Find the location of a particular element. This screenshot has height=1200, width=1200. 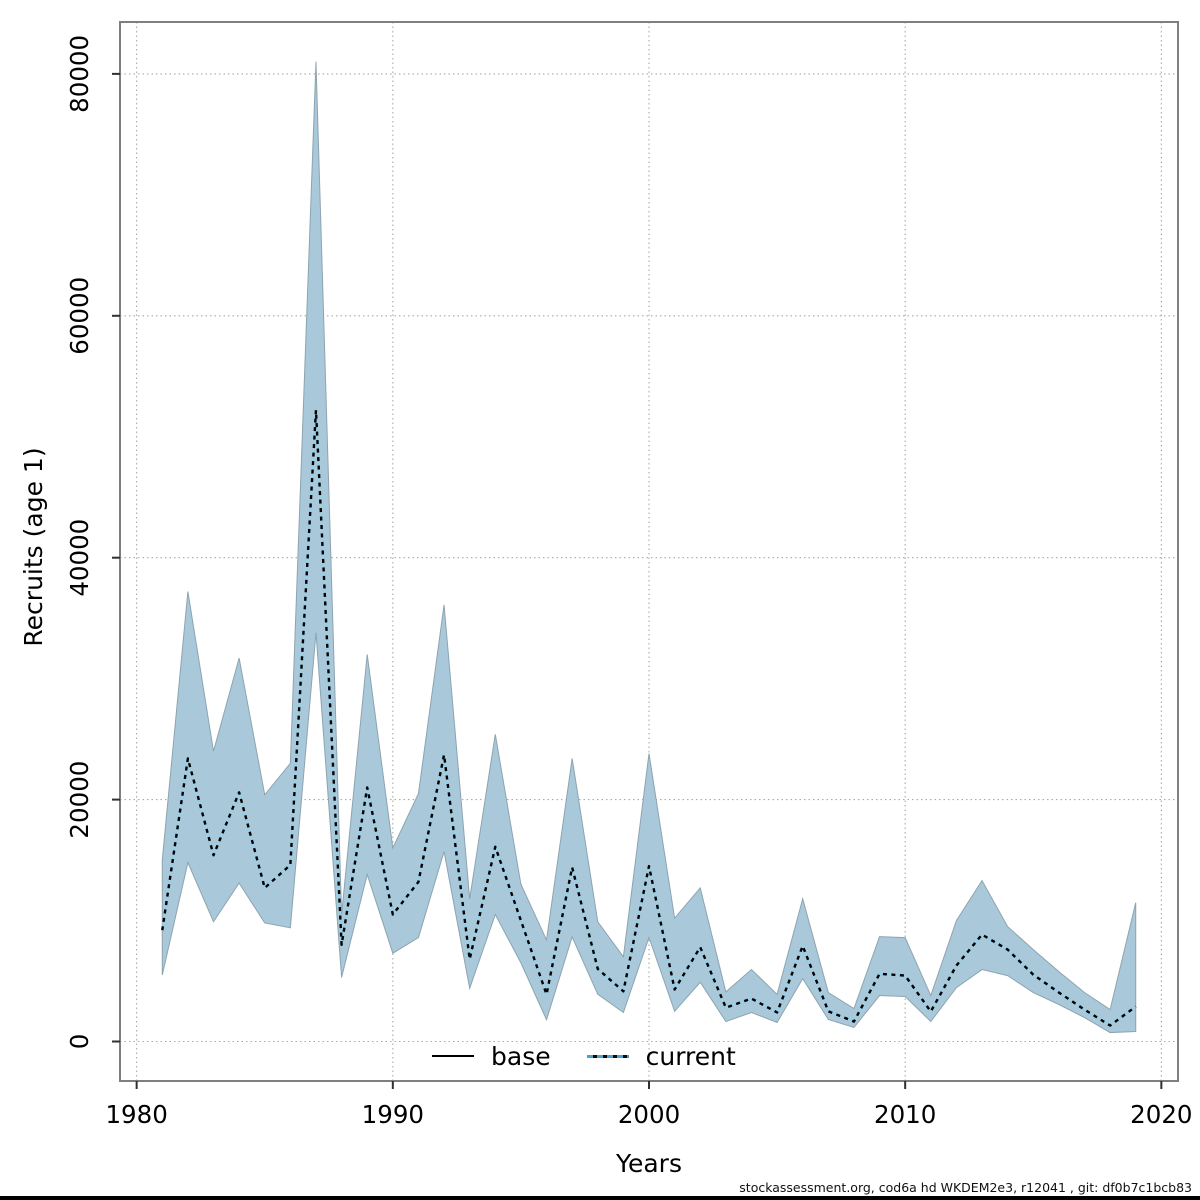

x-tick-label: 1980 is located at coordinates (136, 1114).